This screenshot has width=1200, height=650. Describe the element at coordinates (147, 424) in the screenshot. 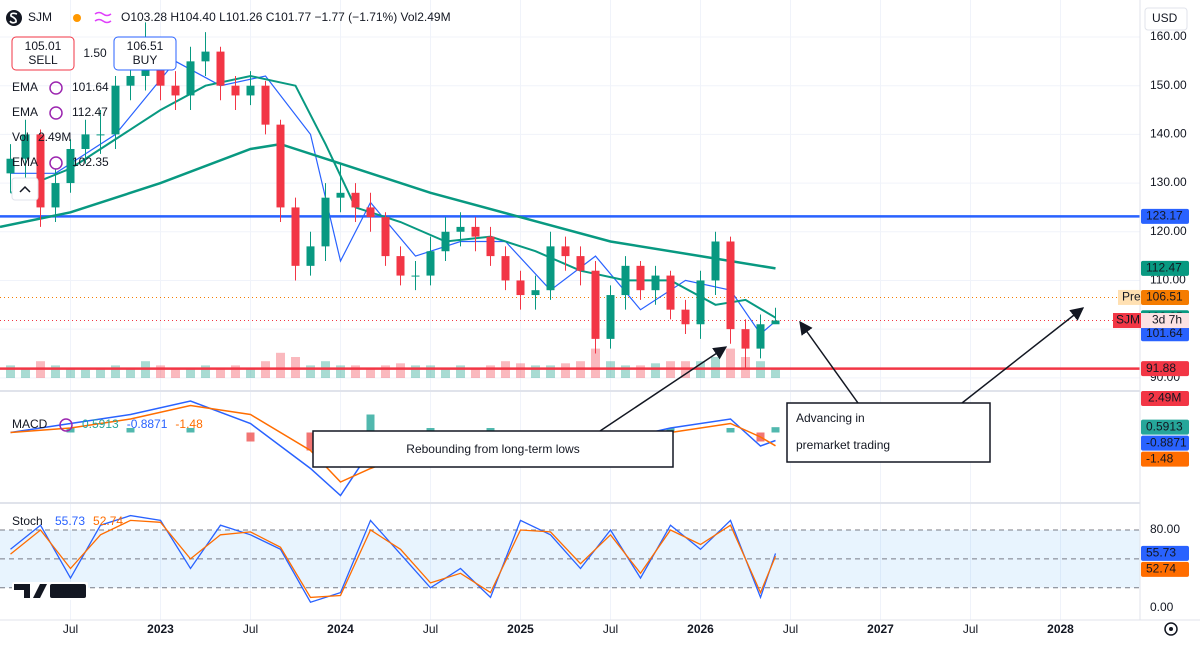

I see `legend-value: -0.8871` at that location.